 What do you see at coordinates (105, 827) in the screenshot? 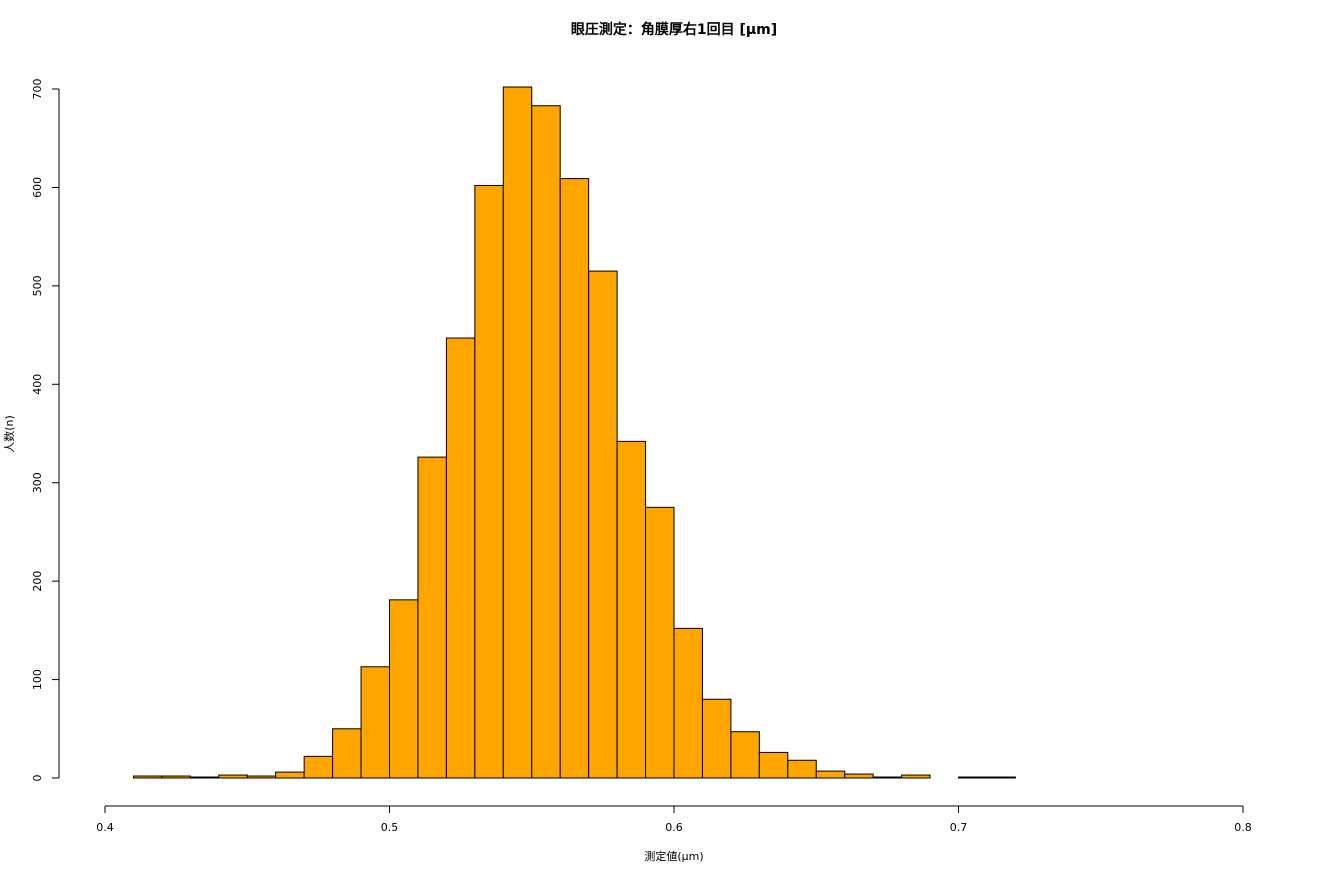
I see `x-tick-label: 0.4` at bounding box center [105, 827].